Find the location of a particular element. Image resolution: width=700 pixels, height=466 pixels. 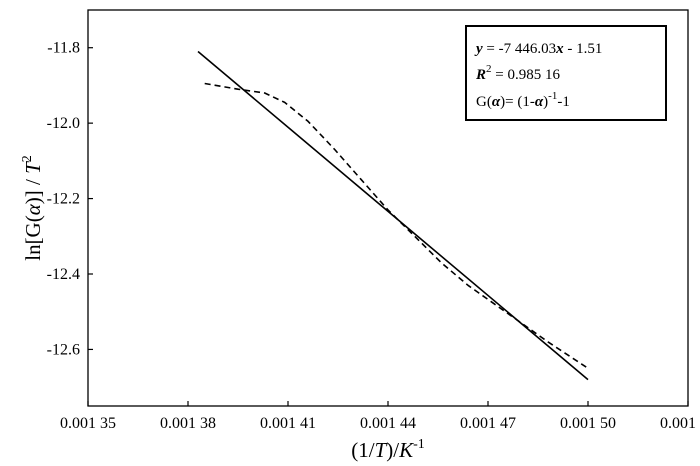

y-tick-label: -12.6 is located at coordinates (63, 349).